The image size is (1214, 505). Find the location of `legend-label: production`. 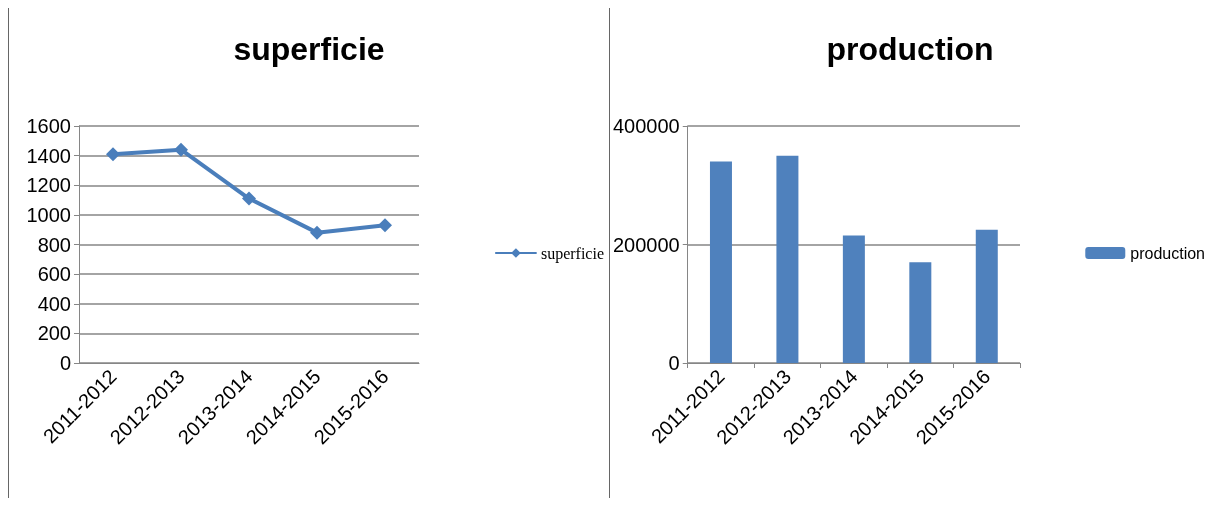

legend-label: production is located at coordinates (1167, 253).